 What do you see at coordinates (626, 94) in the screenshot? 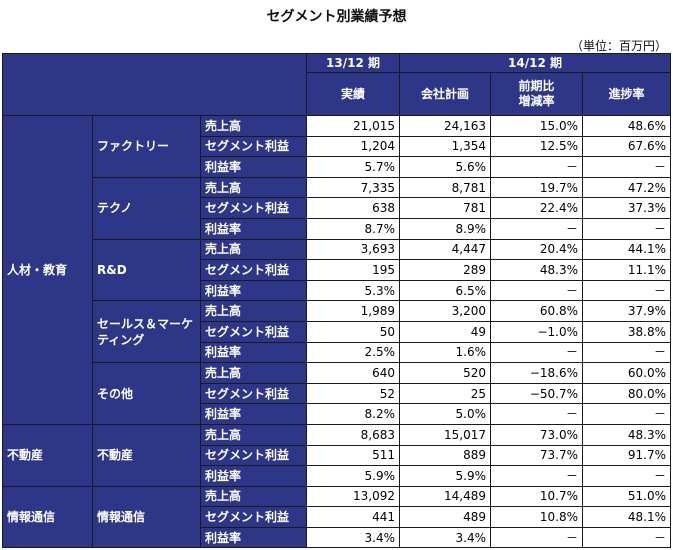
I see `header-progress: 進捗率` at bounding box center [626, 94].